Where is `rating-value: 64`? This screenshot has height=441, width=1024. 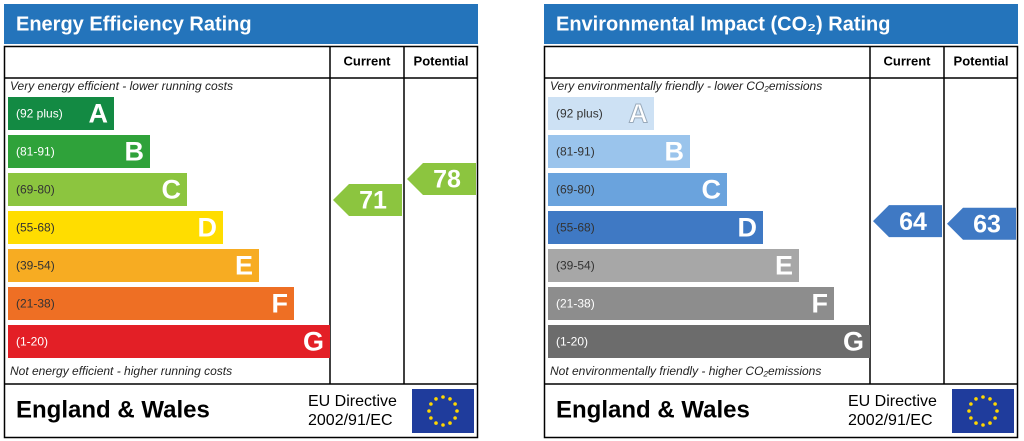
rating-value: 64 is located at coordinates (913, 222).